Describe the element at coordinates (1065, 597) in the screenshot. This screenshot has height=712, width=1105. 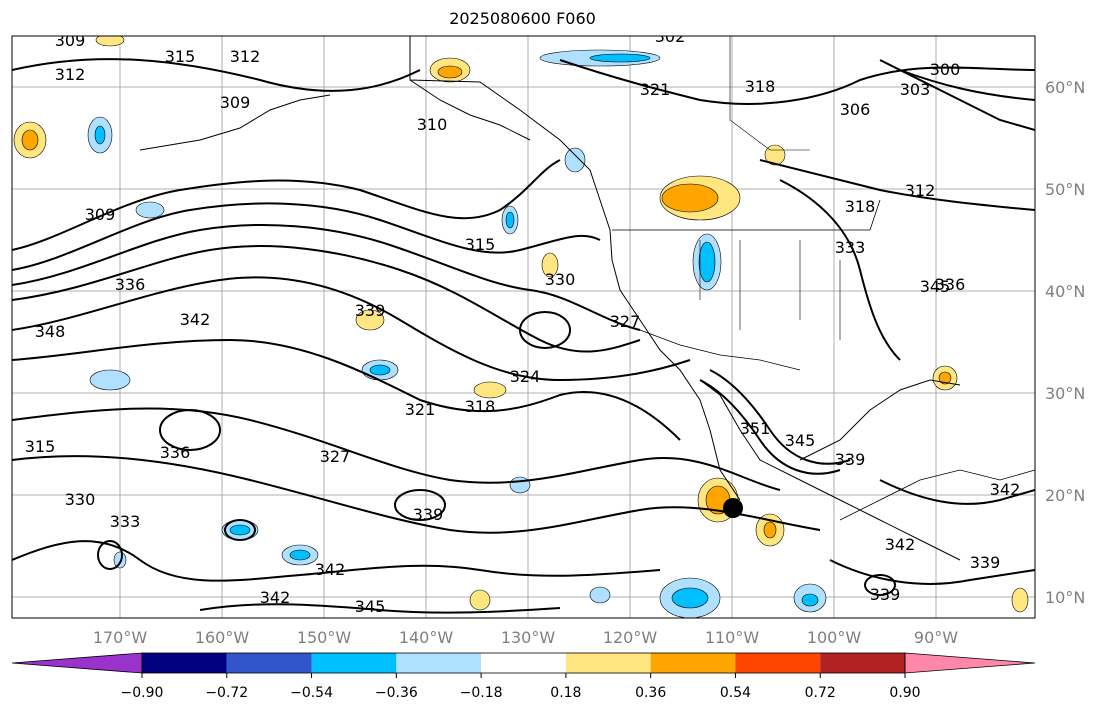
I see `latitude-label: 10°N` at that location.